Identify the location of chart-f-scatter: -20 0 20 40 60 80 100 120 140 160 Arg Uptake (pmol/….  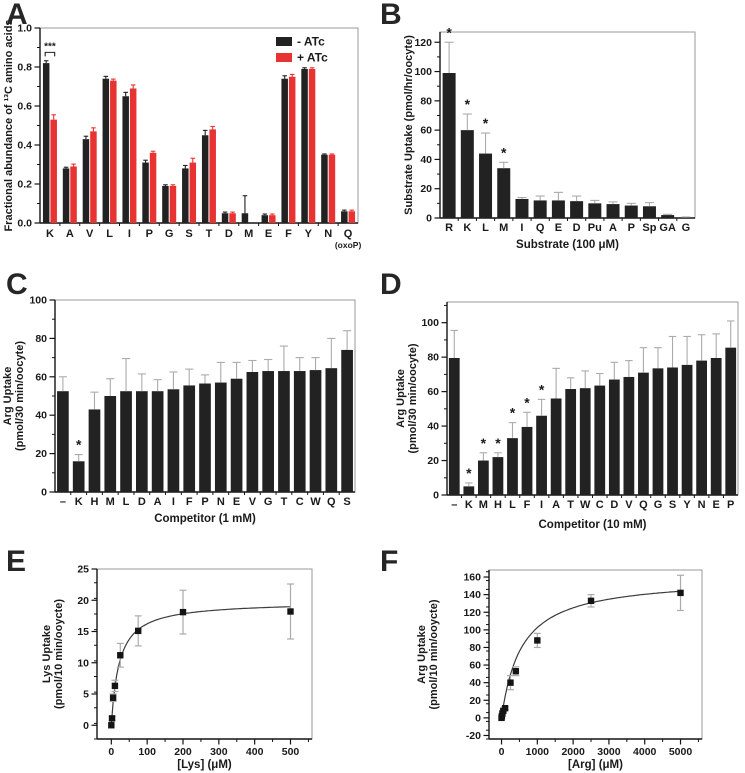
(559, 670).